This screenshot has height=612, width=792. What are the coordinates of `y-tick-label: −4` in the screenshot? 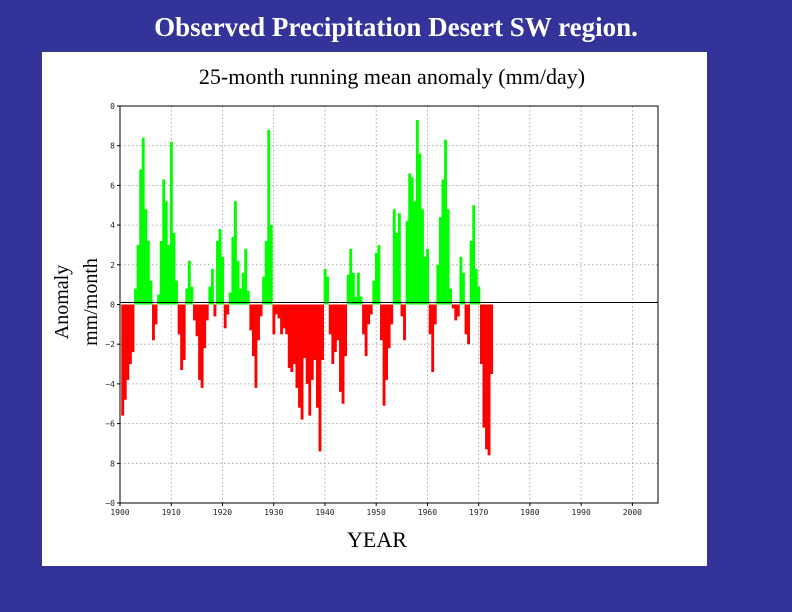 It's located at (110, 384).